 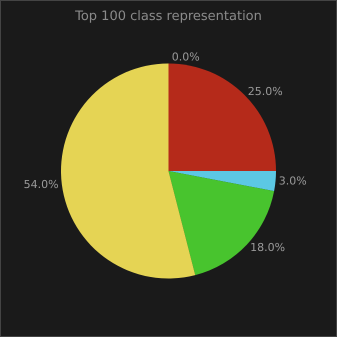 I want to click on data-label: 54.0%, so click(x=41, y=185).